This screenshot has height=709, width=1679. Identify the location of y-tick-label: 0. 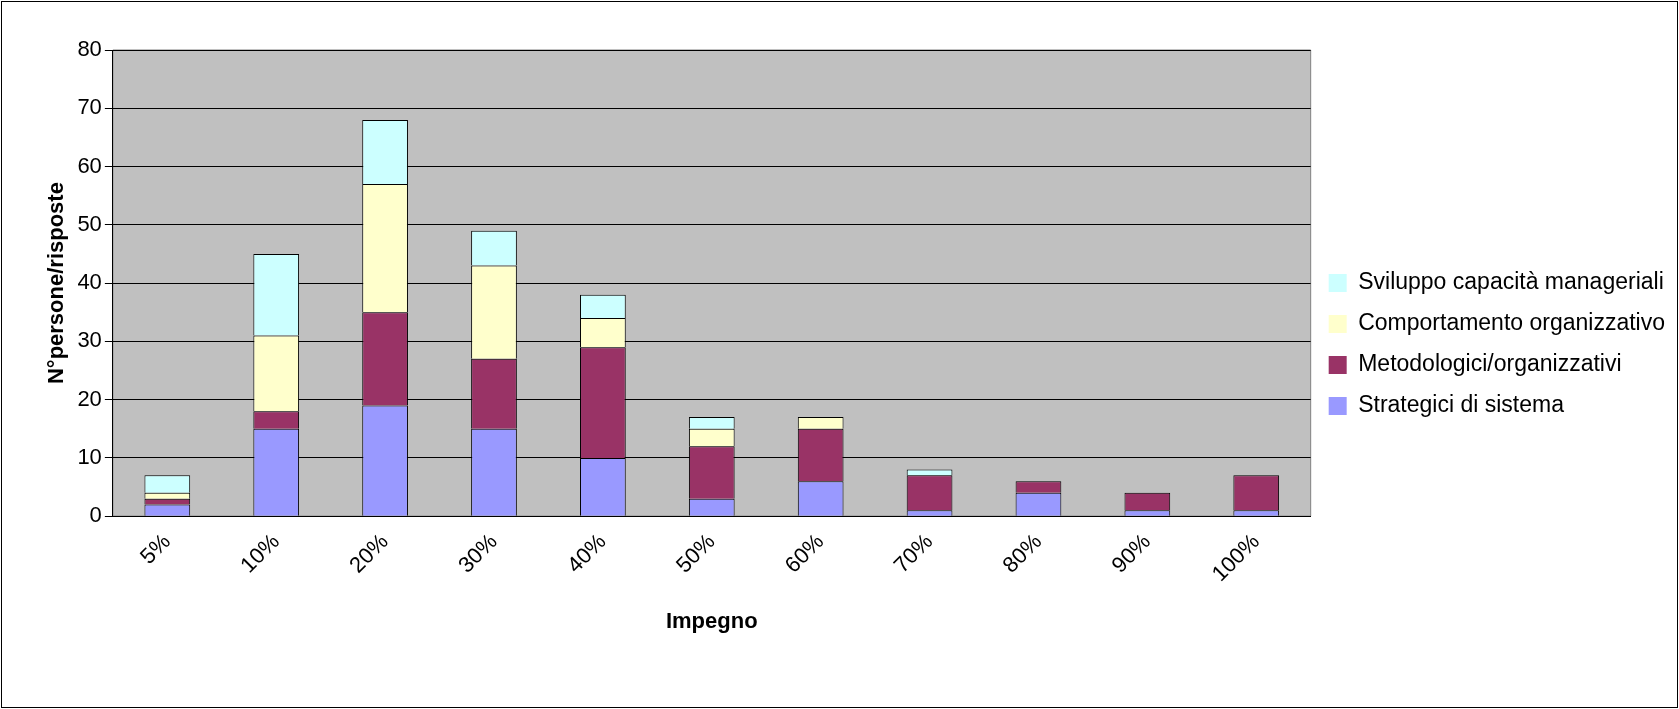
(95, 515).